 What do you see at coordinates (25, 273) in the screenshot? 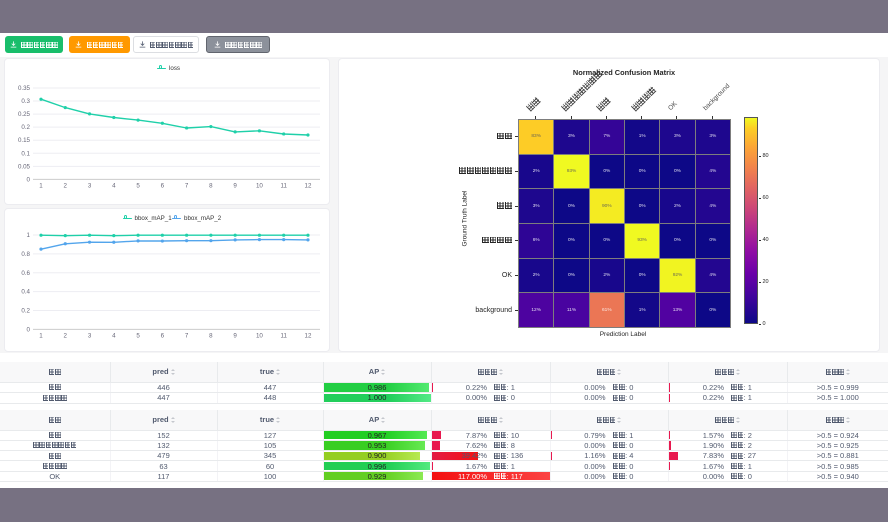
I see `svg-text: 0.6` at bounding box center [25, 273].